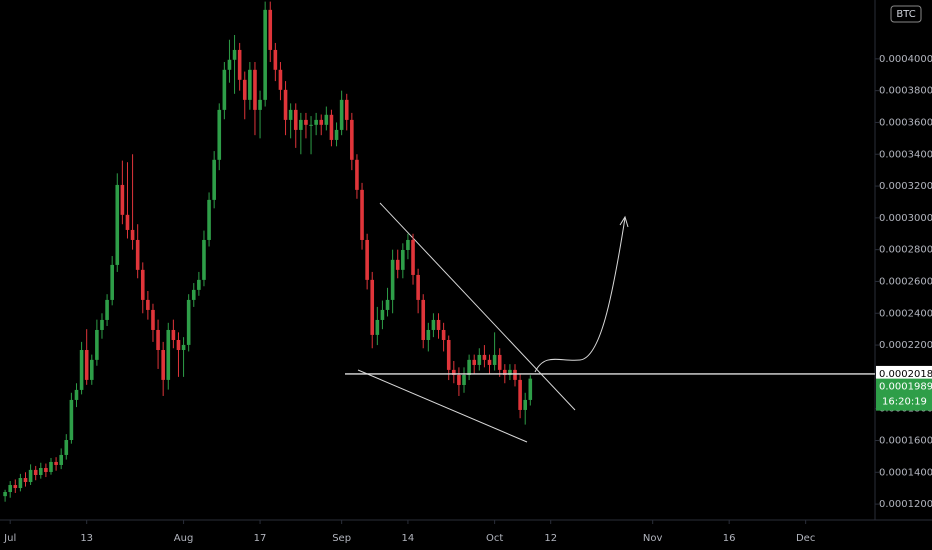  What do you see at coordinates (86, 538) in the screenshot?
I see `x-tick-label: 13` at bounding box center [86, 538].